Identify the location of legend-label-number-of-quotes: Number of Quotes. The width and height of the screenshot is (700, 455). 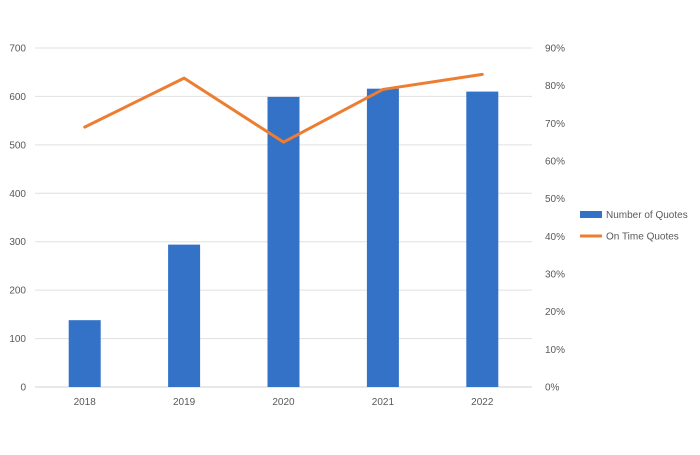
(647, 215).